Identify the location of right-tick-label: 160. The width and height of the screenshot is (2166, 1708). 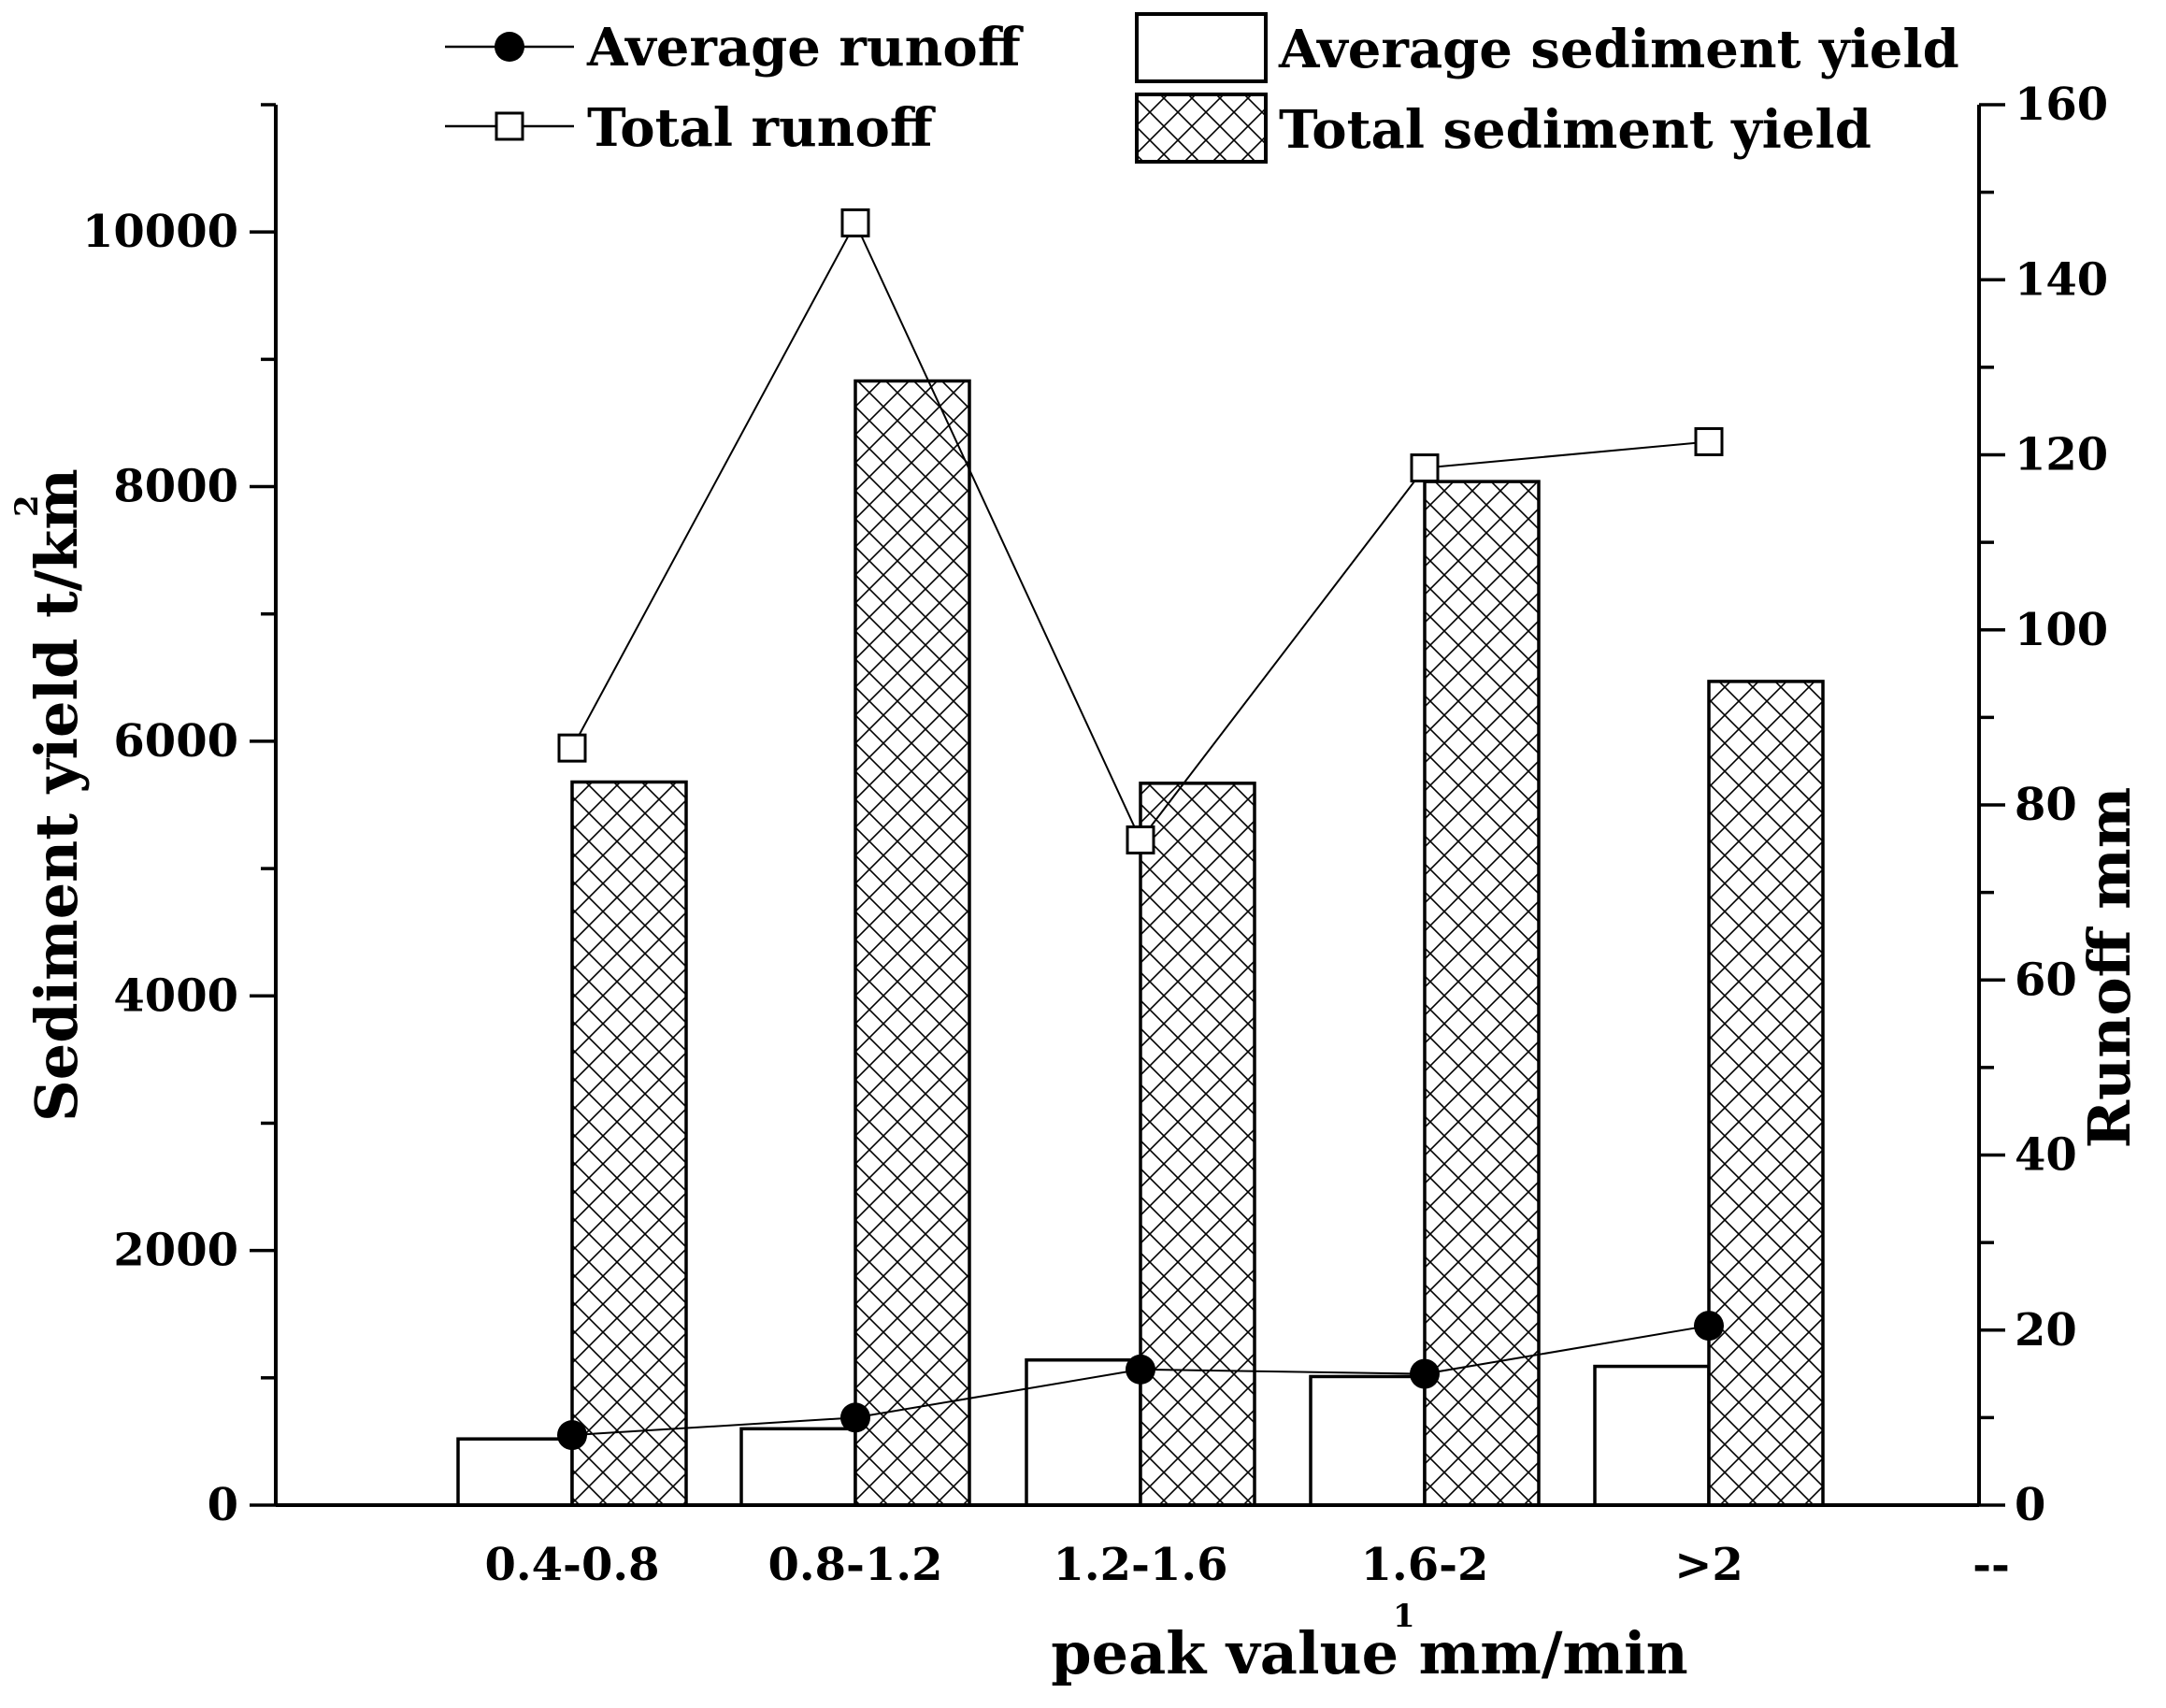
(2061, 105).